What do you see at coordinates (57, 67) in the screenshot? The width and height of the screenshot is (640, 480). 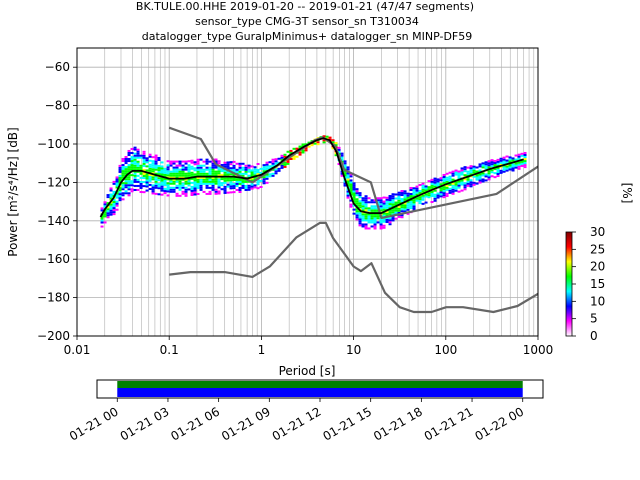 I see `y-tick-label: −60` at bounding box center [57, 67].